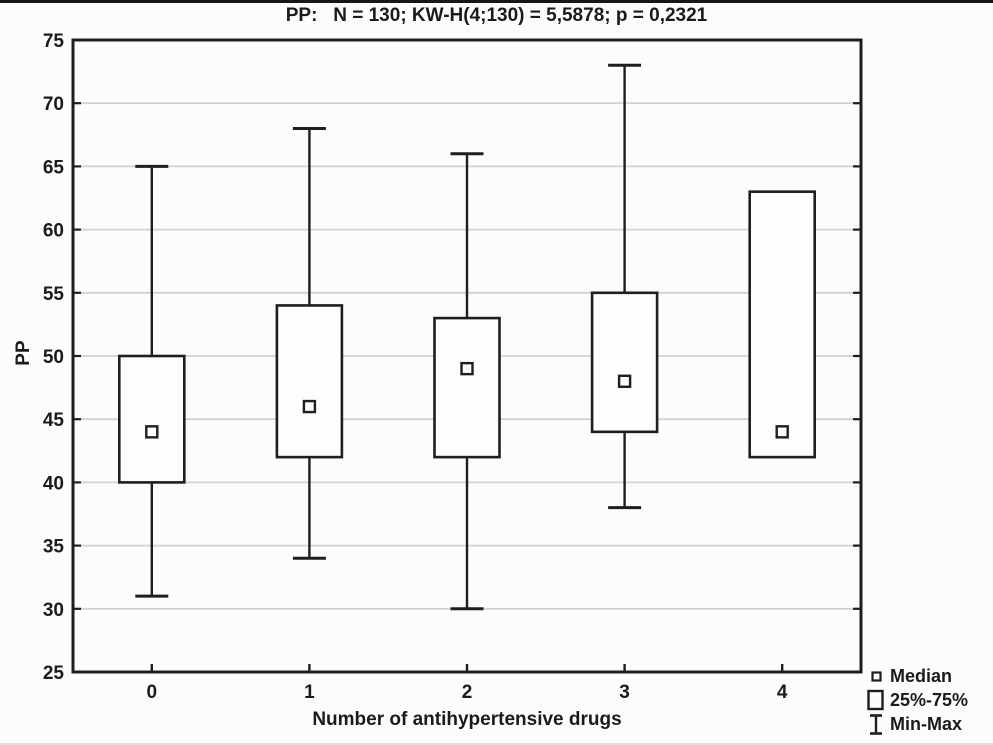 Image resolution: width=993 pixels, height=745 pixels. Describe the element at coordinates (782, 692) in the screenshot. I see `x-tick-label: 4` at that location.